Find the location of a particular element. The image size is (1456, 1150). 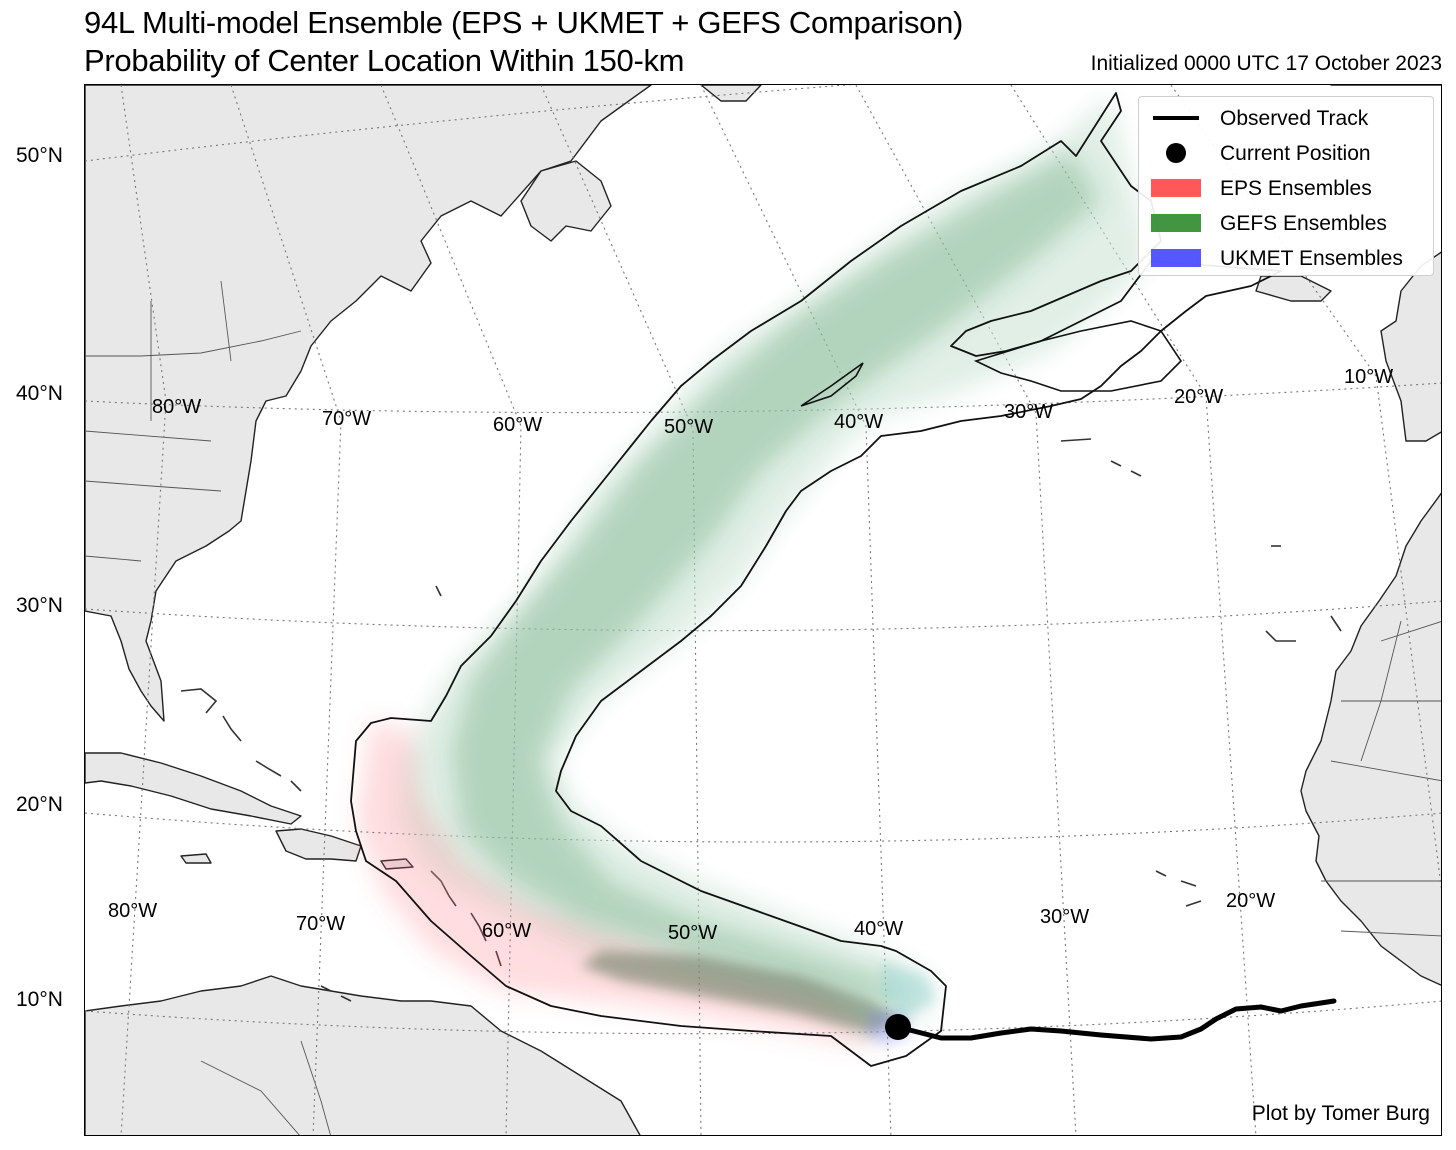

jamaica-land is located at coordinates (196, 858).